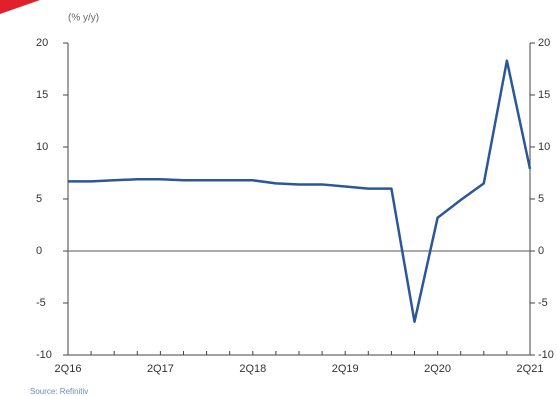 The width and height of the screenshot is (557, 396). Describe the element at coordinates (20, 7) in the screenshot. I see `corner-decoration` at that location.